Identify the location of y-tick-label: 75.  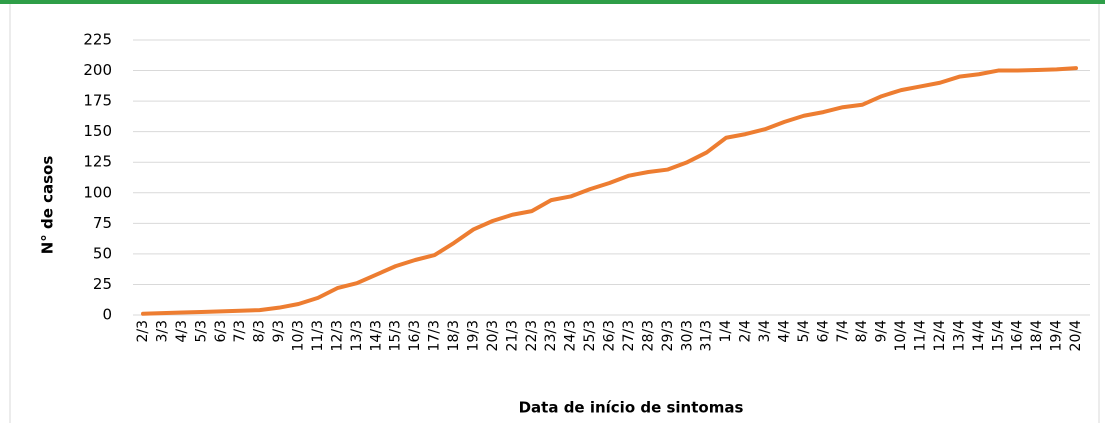
(102, 223).